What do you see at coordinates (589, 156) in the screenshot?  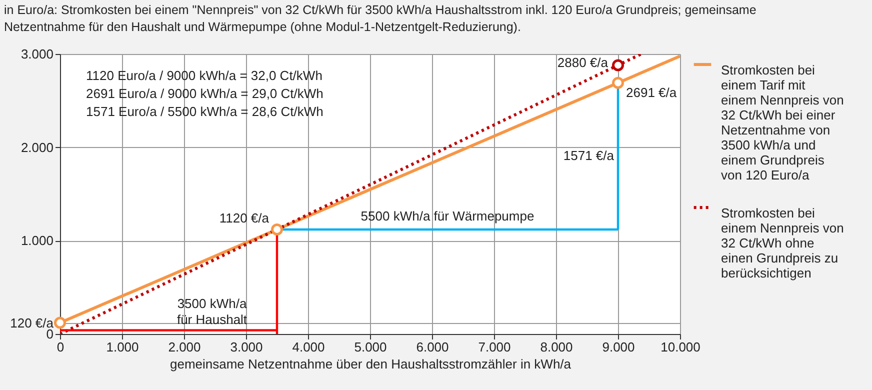 I see `annotation: 1571 €/a` at bounding box center [589, 156].